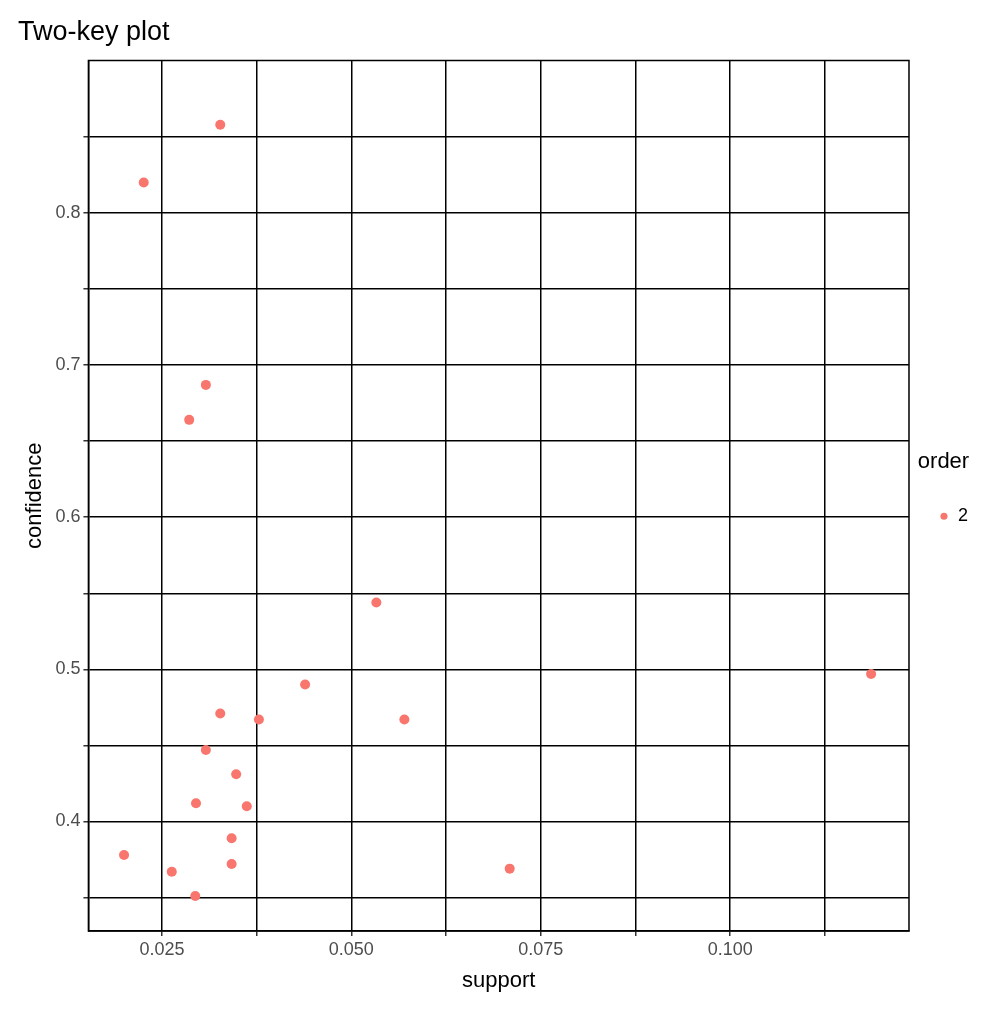 This screenshot has height=1020, width=1008. Describe the element at coordinates (68, 820) in the screenshot. I see `y-tick-label: 0.4` at that location.